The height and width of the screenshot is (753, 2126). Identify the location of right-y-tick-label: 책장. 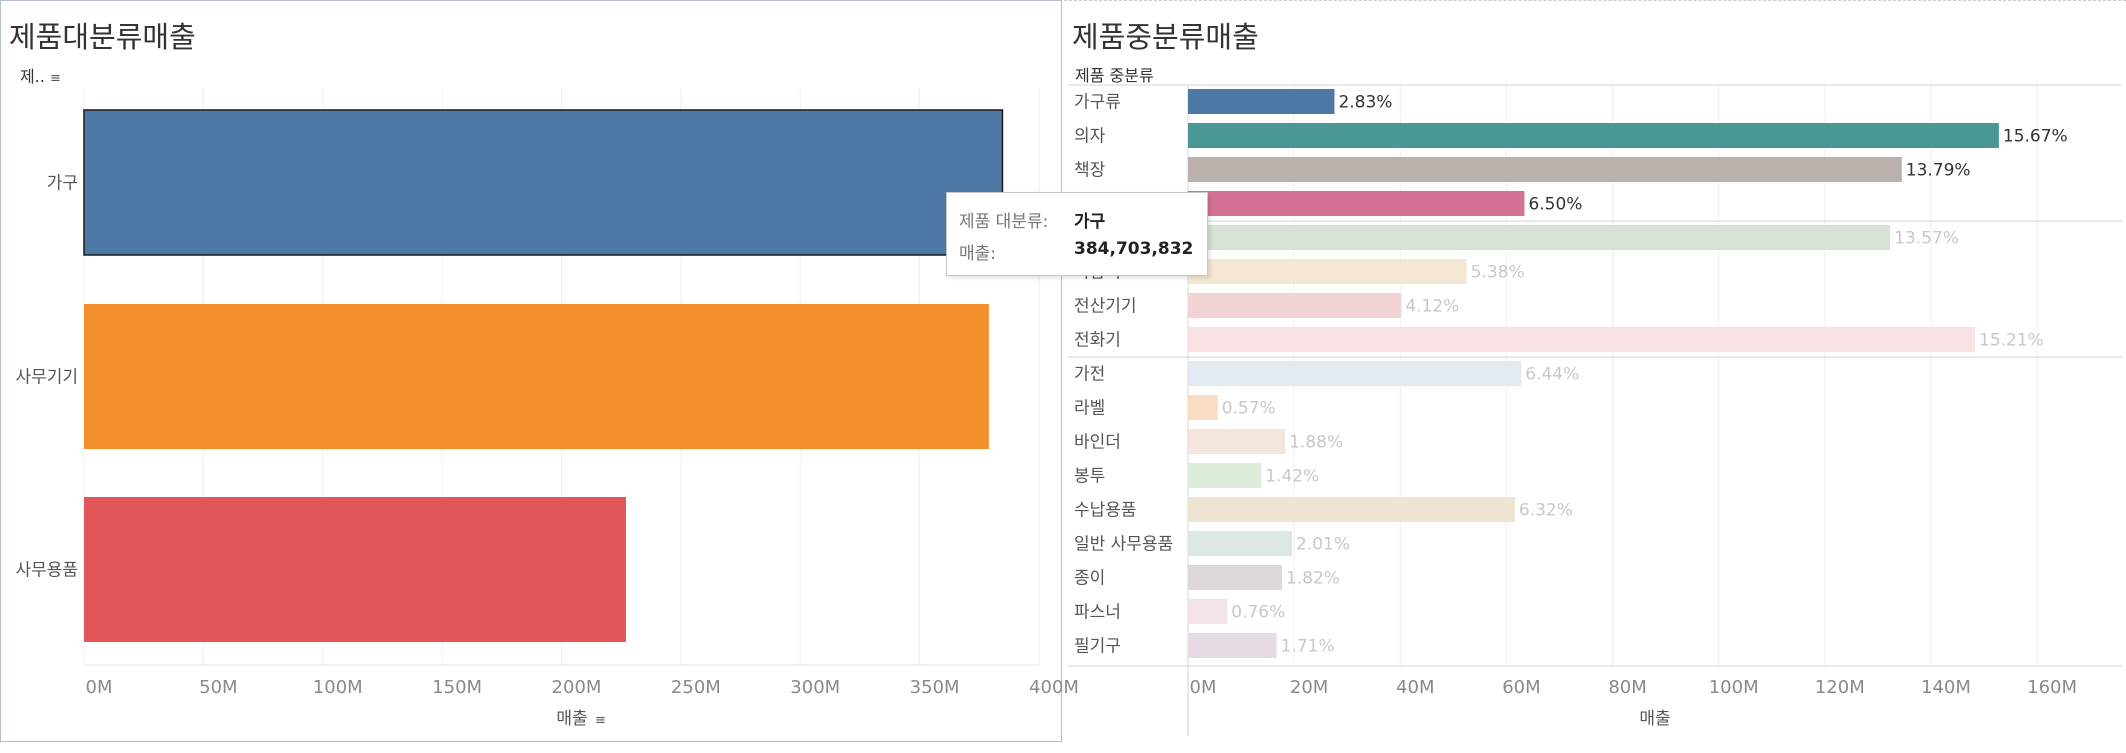
(1090, 171).